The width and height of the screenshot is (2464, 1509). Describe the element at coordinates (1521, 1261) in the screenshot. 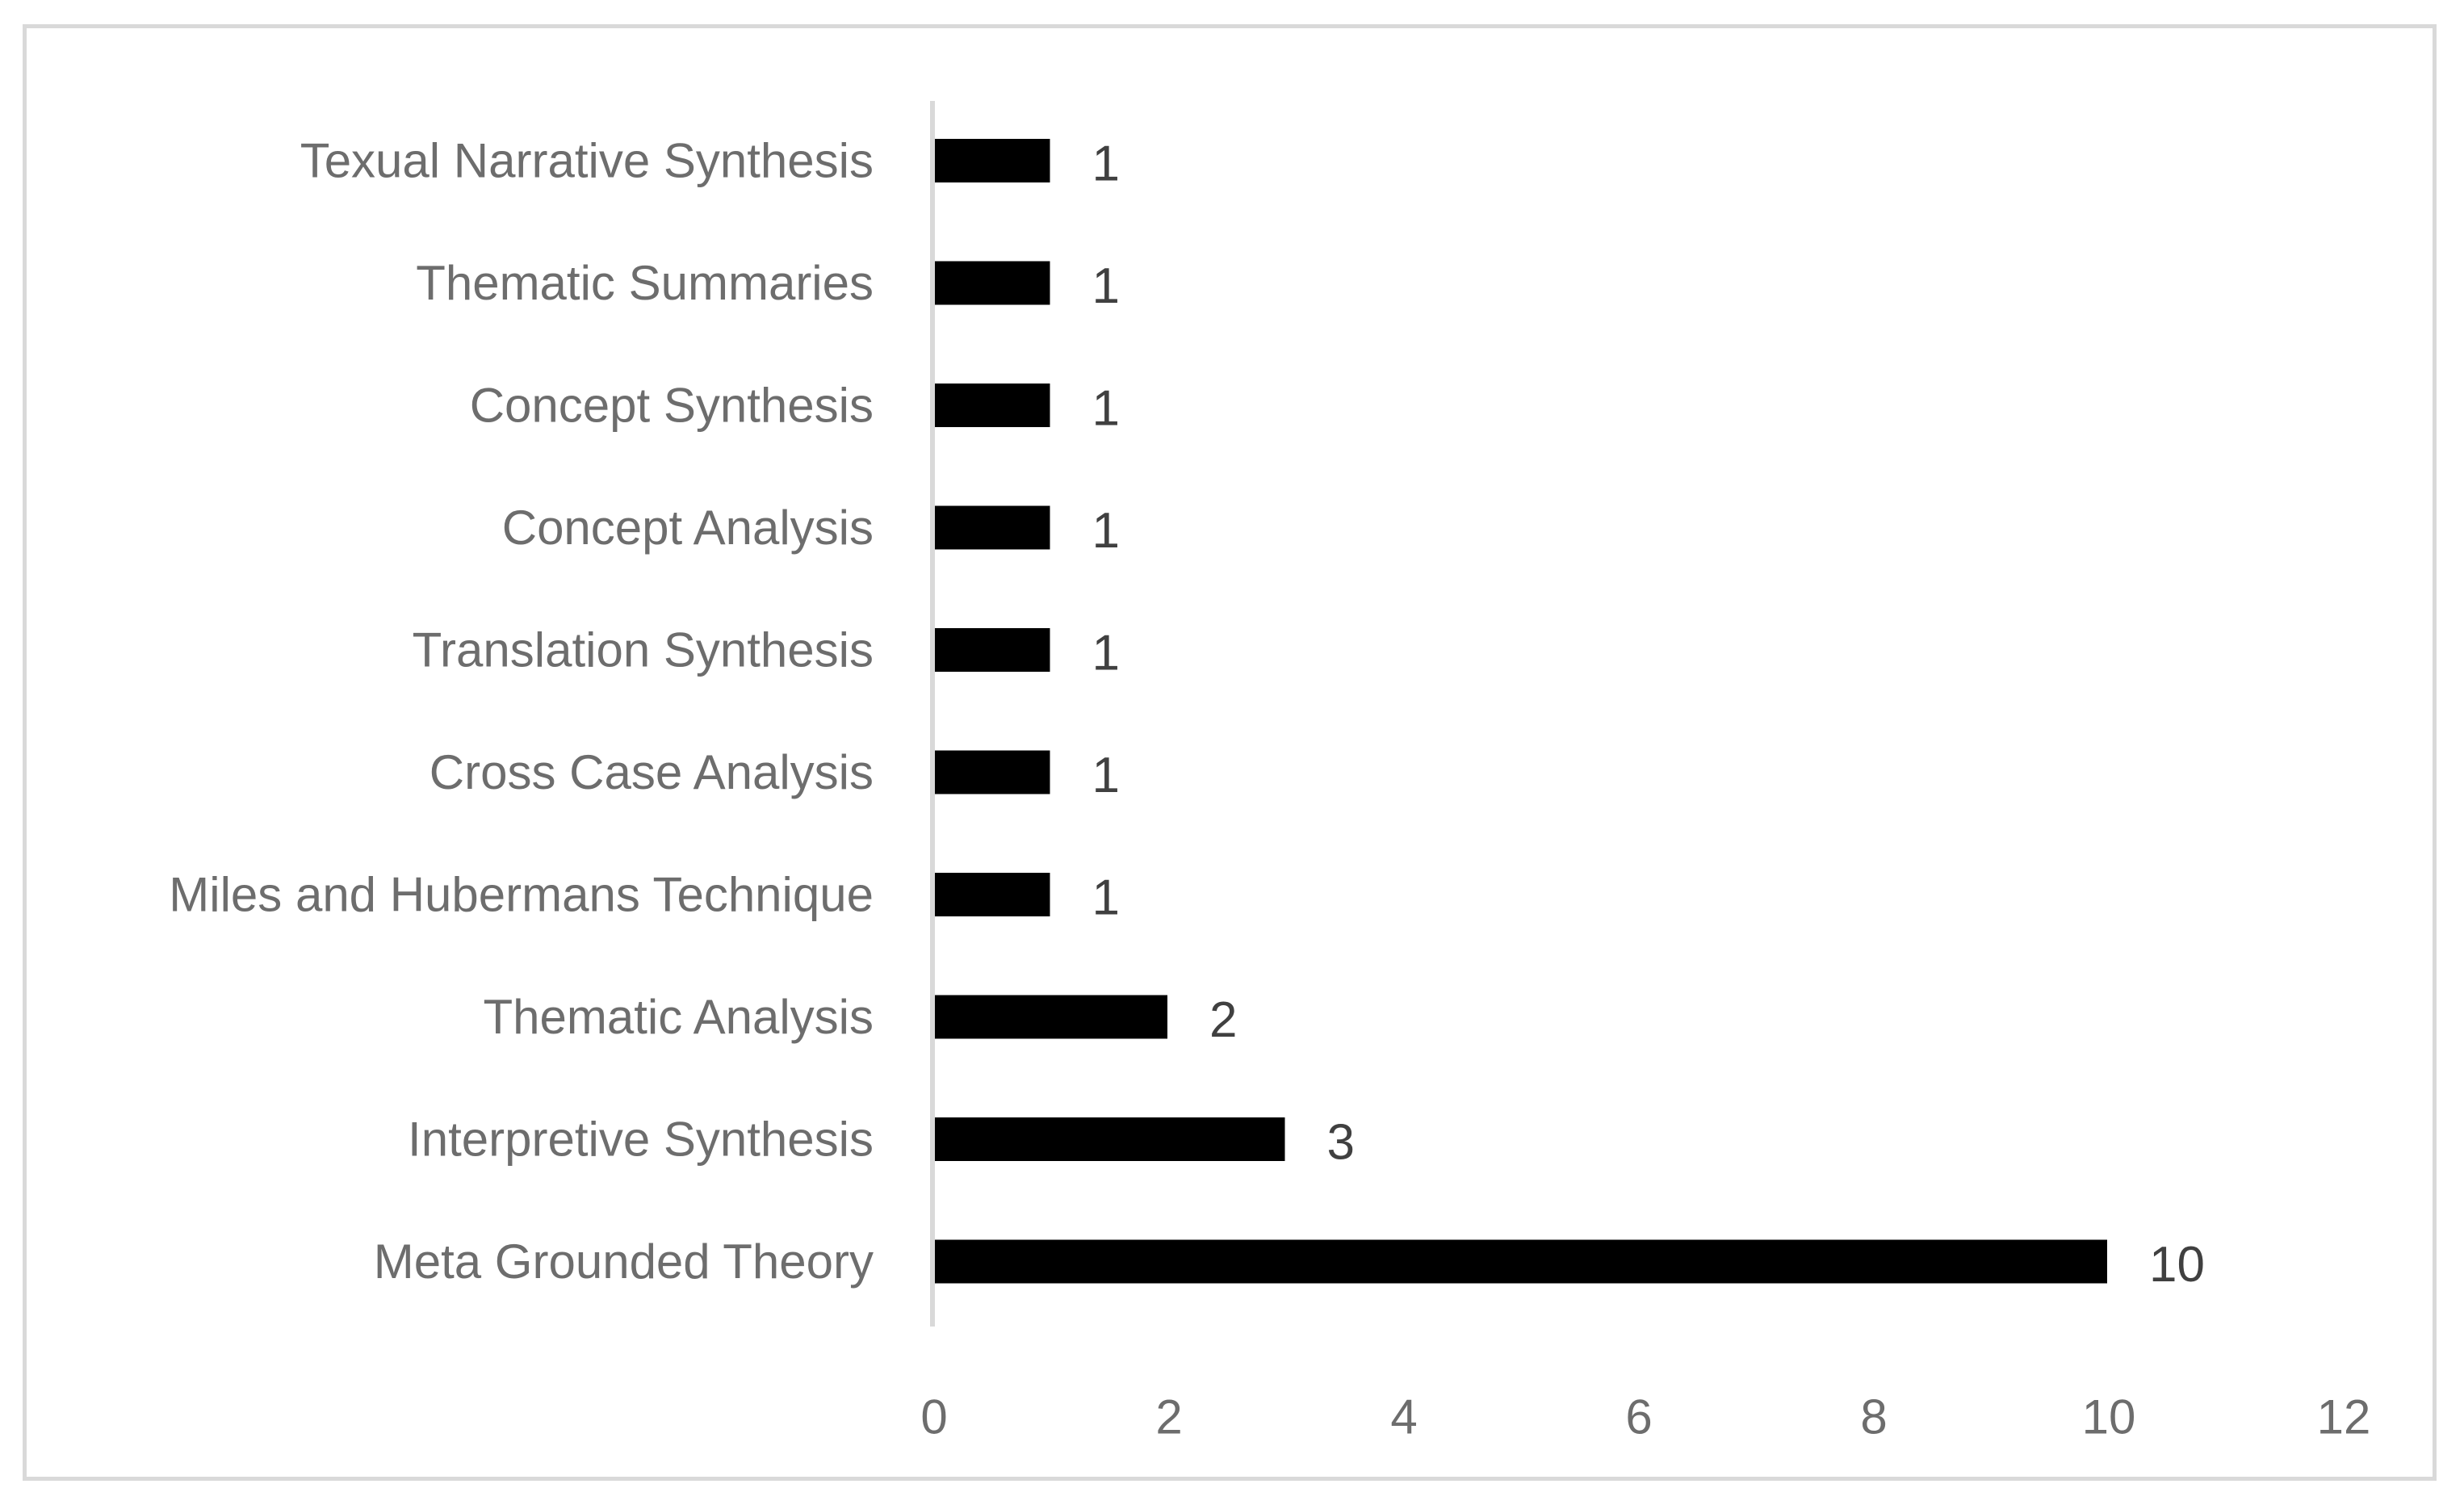

I see `bar-meta-grounded-theory` at that location.